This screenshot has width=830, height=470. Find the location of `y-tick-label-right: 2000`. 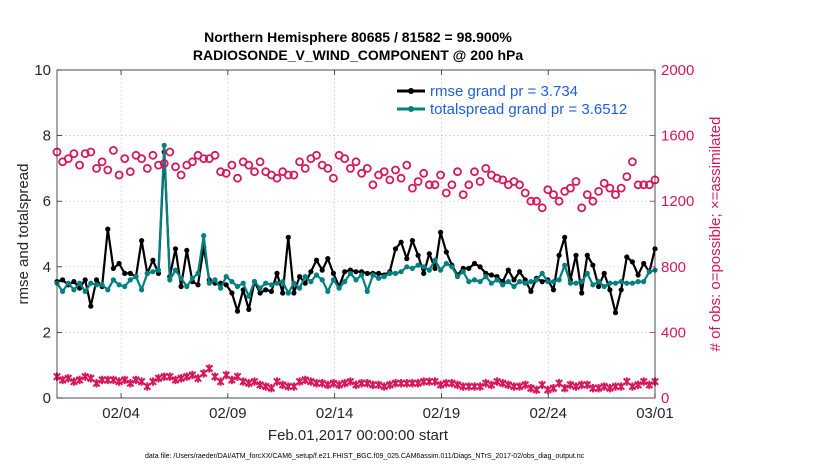

y-tick-label-right: 2000 is located at coordinates (677, 70).